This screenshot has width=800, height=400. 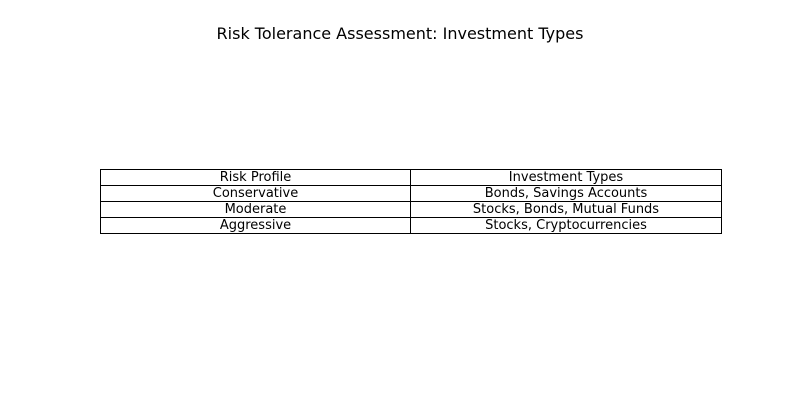 I want to click on table-cell-risk-profile: Conservative, so click(x=255, y=193).